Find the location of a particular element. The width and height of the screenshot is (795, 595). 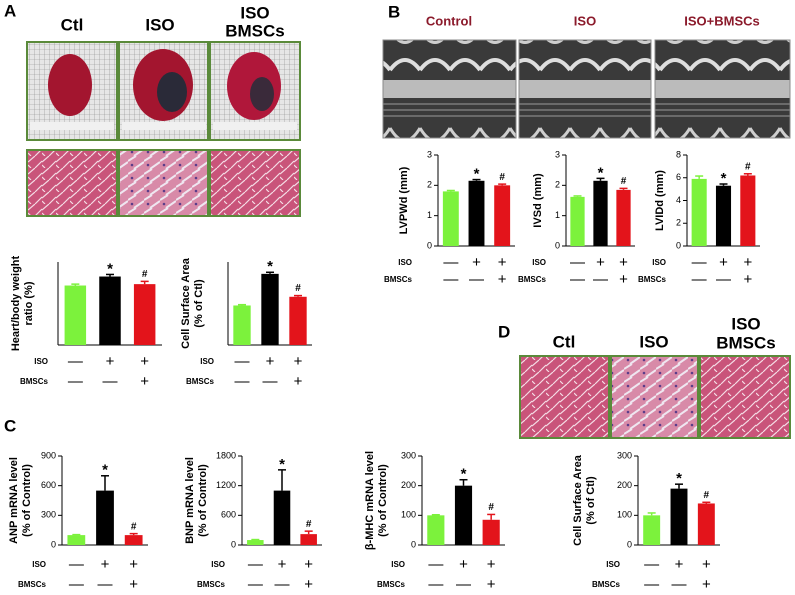

y-axis-label: LVIDd (mm) is located at coordinates (660, 200).